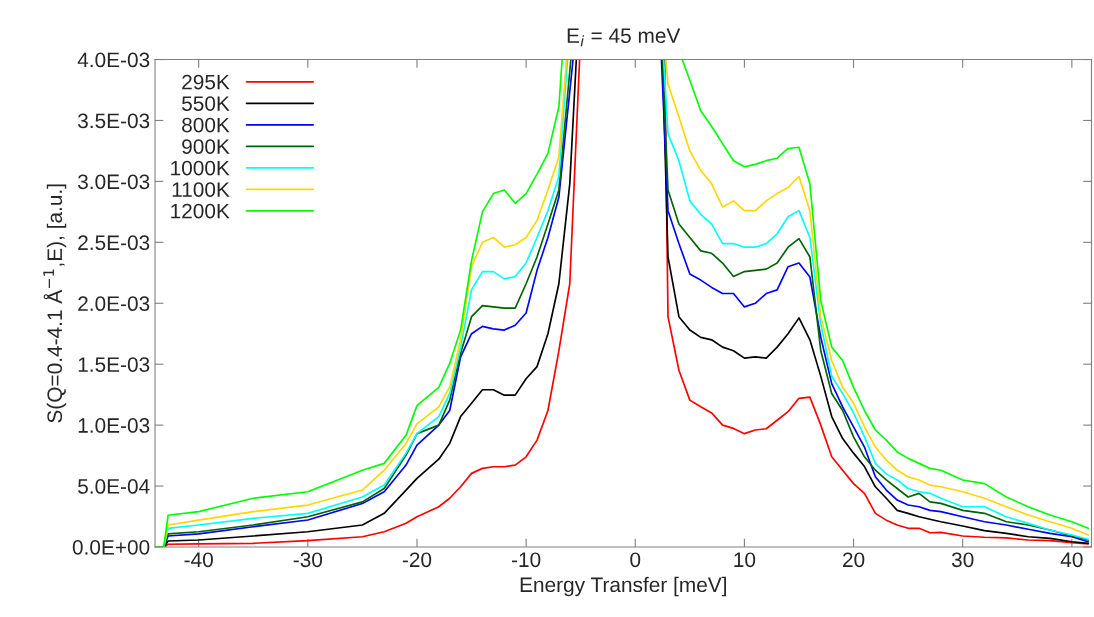  What do you see at coordinates (206, 103) in the screenshot?
I see `legend-label: 550K` at bounding box center [206, 103].